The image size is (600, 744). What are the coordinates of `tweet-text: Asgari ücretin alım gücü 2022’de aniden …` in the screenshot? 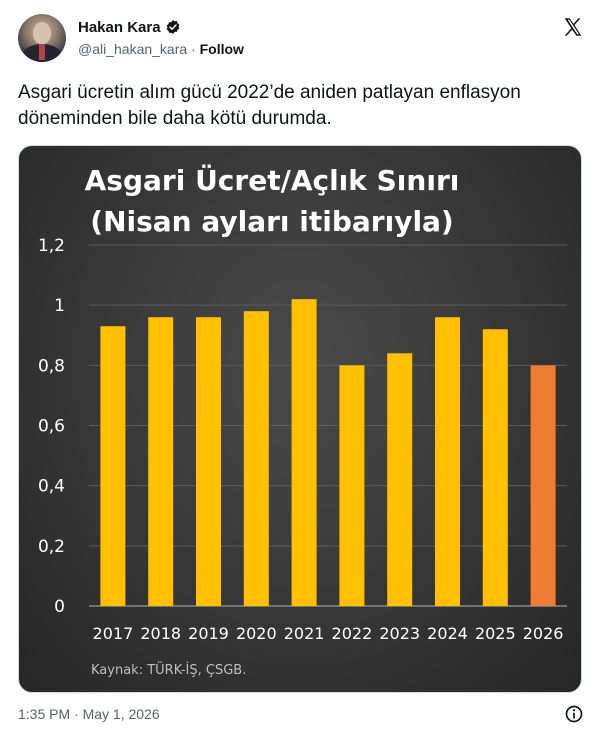 It's located at (301, 106).